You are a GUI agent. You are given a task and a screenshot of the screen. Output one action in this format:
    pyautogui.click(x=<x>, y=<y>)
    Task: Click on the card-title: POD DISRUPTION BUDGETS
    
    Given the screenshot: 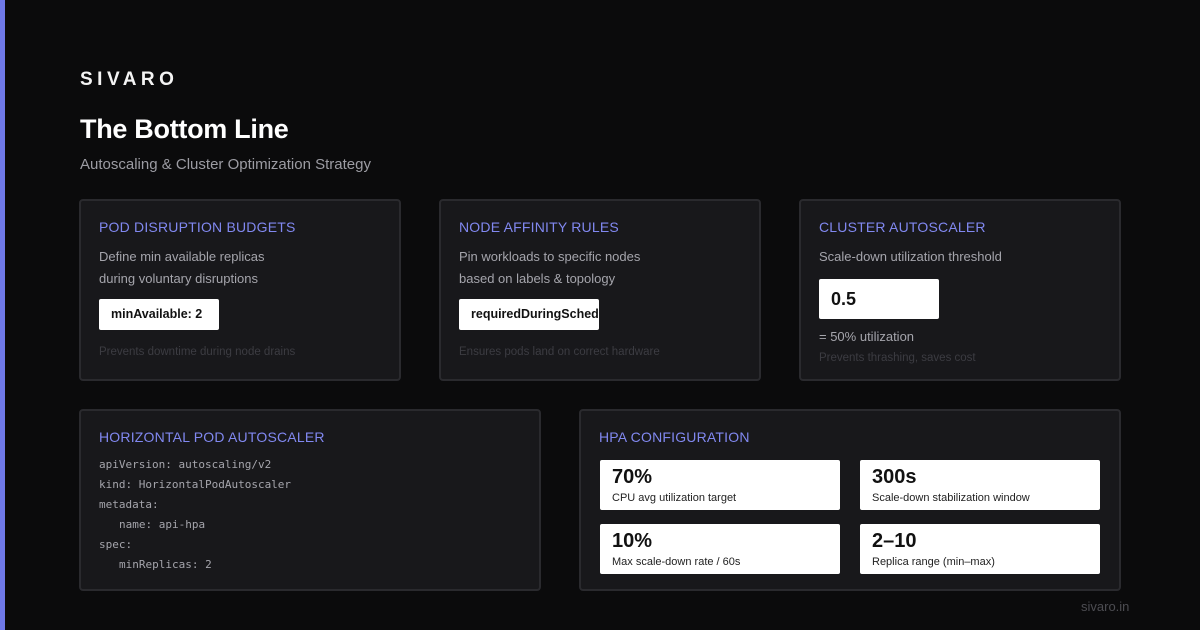 What is the action you would take?
    pyautogui.click(x=197, y=227)
    